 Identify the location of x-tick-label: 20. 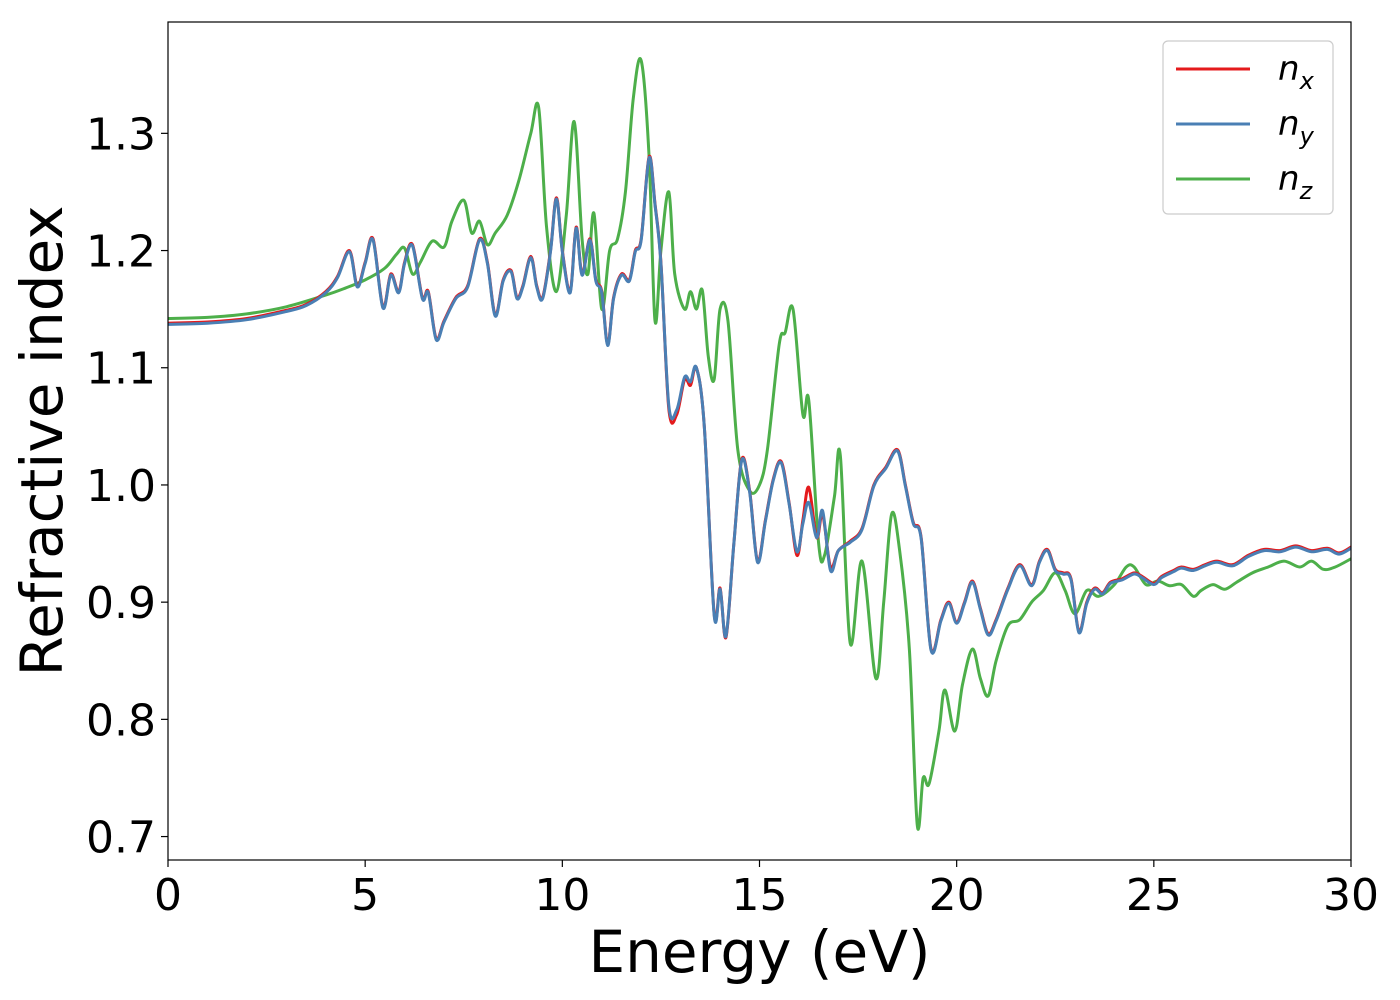
(957, 895).